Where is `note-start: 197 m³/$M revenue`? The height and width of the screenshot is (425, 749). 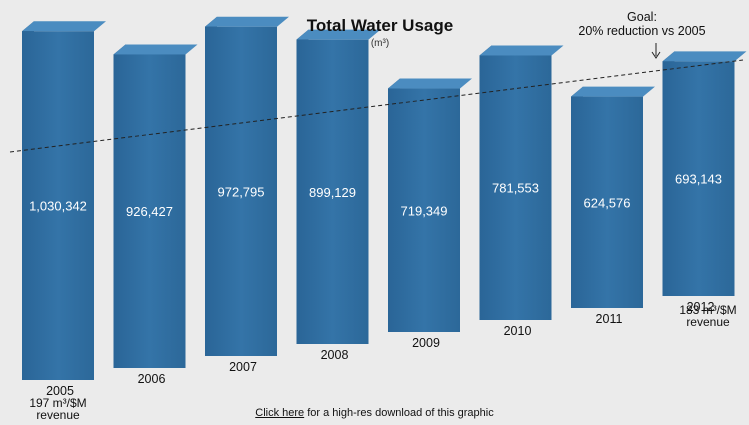 note-start: 197 m³/$M revenue is located at coordinates (58, 409).